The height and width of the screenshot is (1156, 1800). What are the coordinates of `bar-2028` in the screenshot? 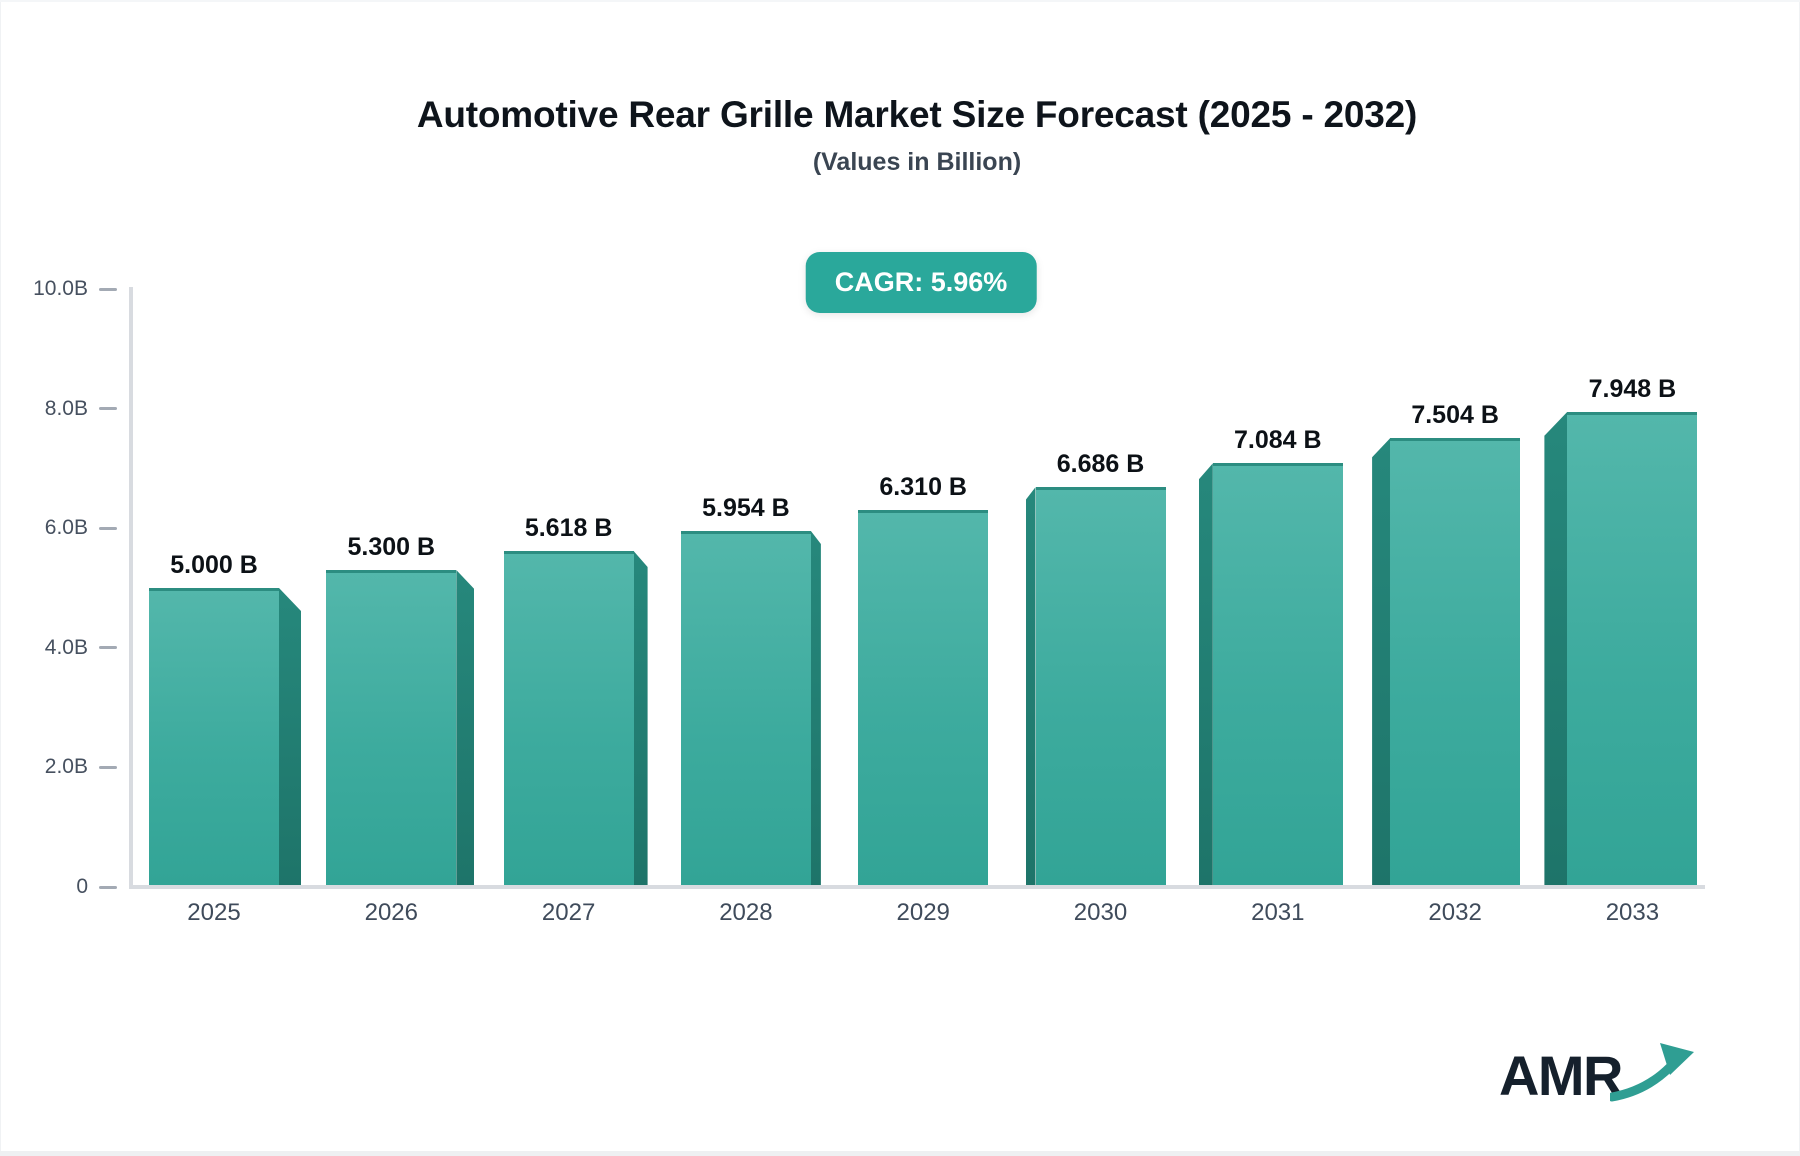 It's located at (745, 708).